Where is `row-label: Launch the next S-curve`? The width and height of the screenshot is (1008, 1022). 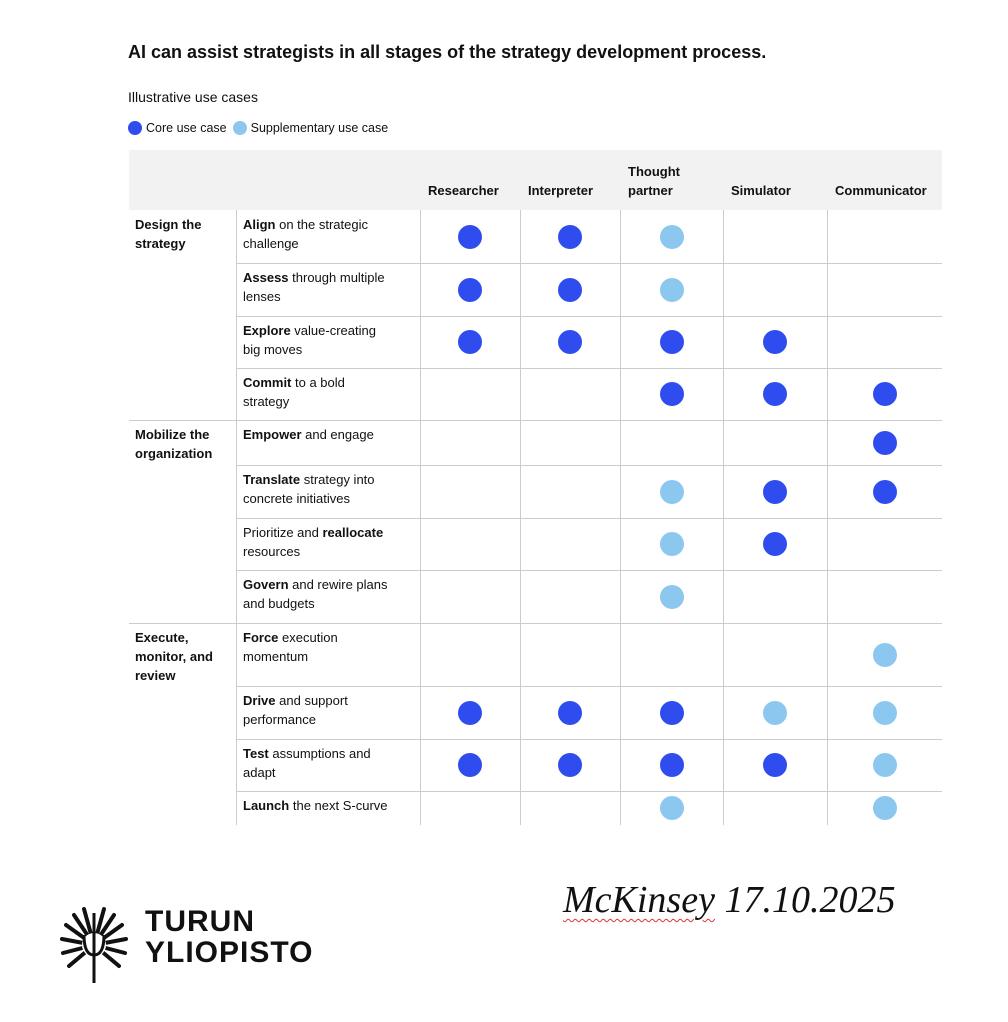
row-label: Launch the next S-curve is located at coordinates (318, 805).